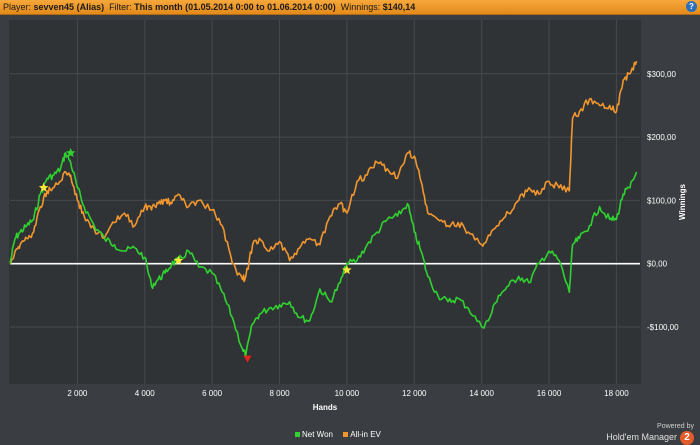  What do you see at coordinates (145, 393) in the screenshot?
I see `x-tick-label: 4 000` at bounding box center [145, 393].